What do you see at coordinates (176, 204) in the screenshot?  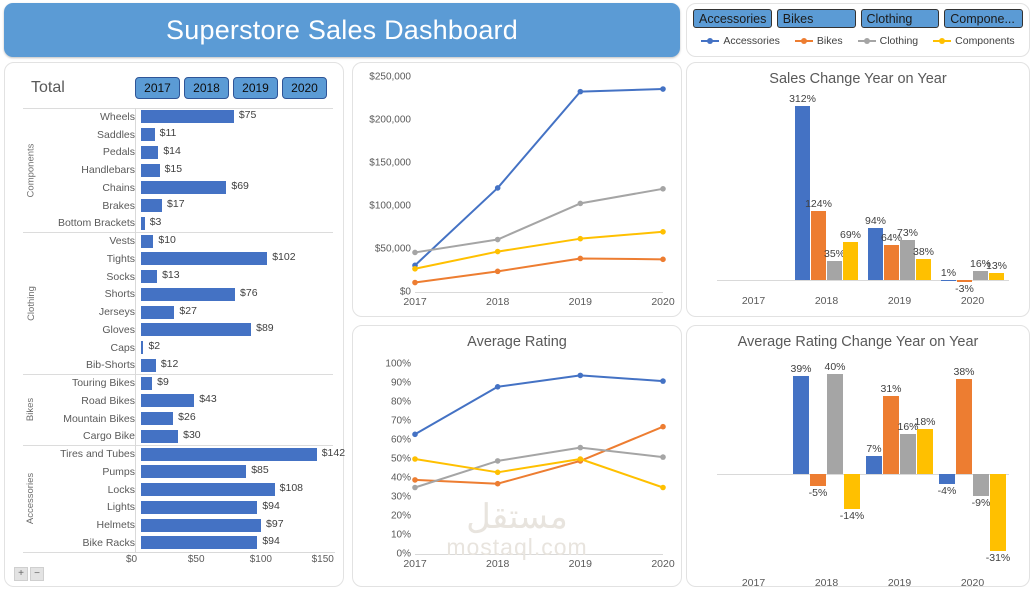 I see `bar-value-label: $17` at bounding box center [176, 204].